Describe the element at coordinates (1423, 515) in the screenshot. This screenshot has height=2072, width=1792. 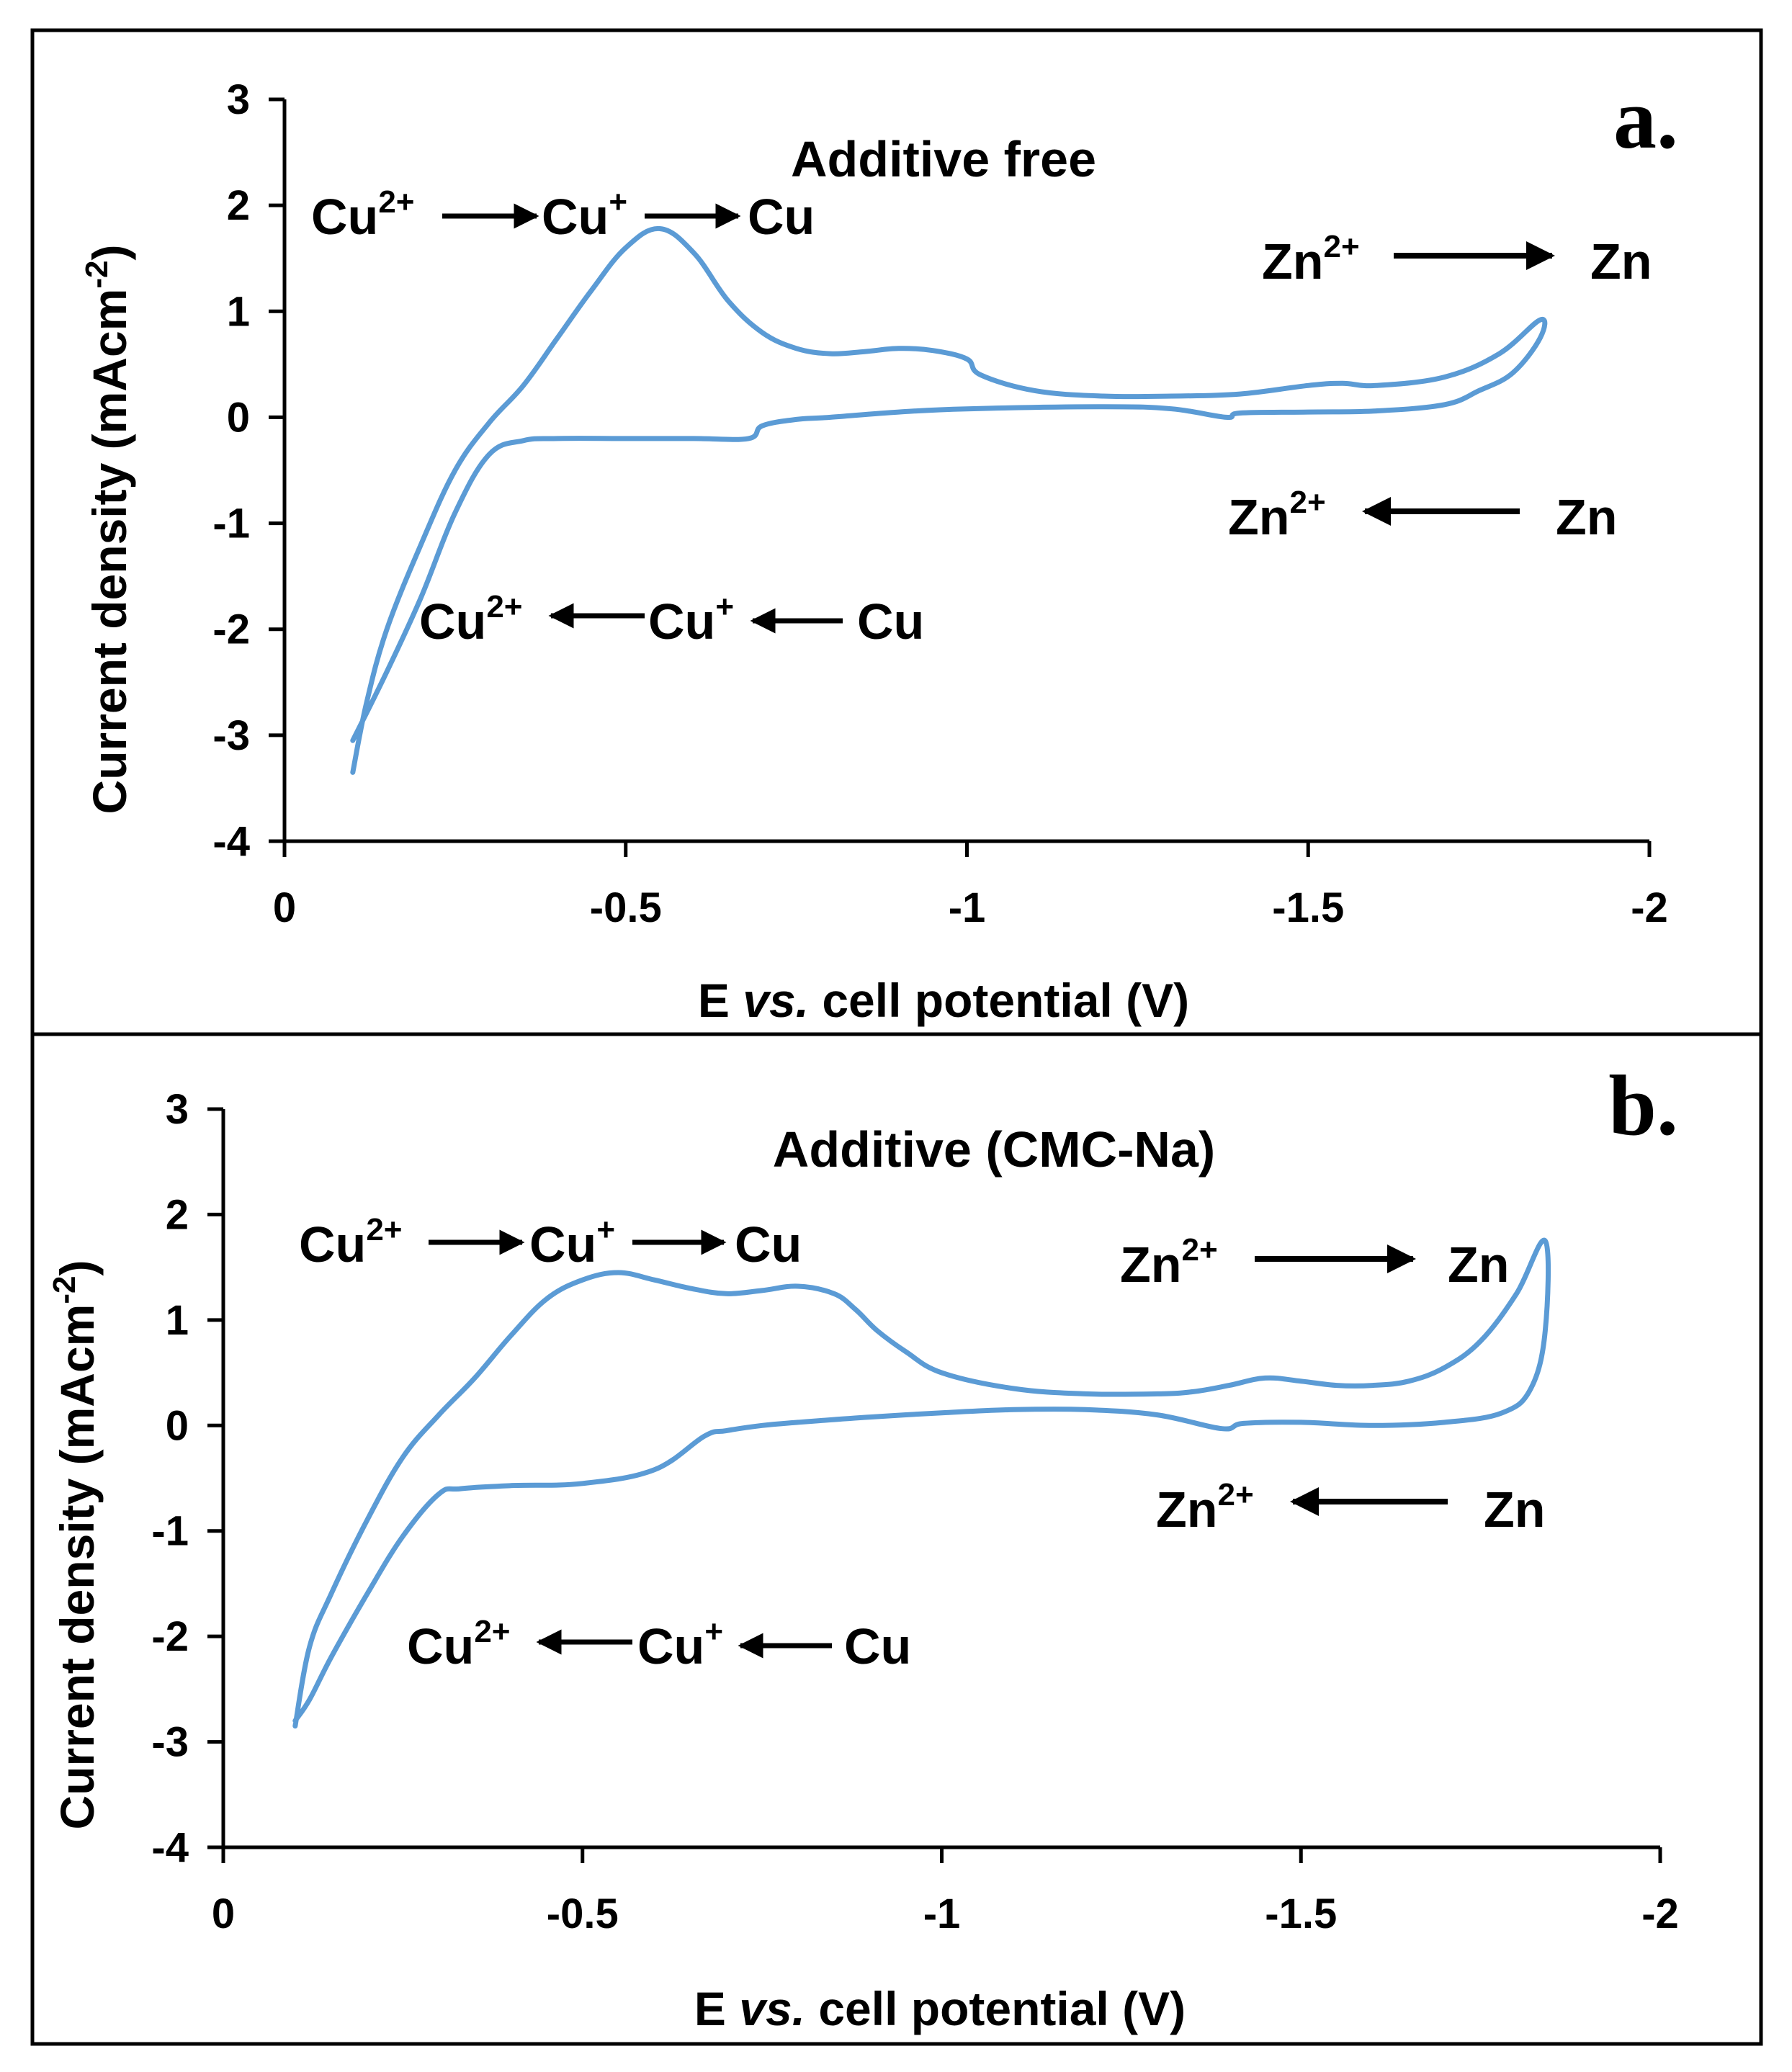
I see `panel-a-zn-reverse-annotation: Zn2+ Zn` at that location.